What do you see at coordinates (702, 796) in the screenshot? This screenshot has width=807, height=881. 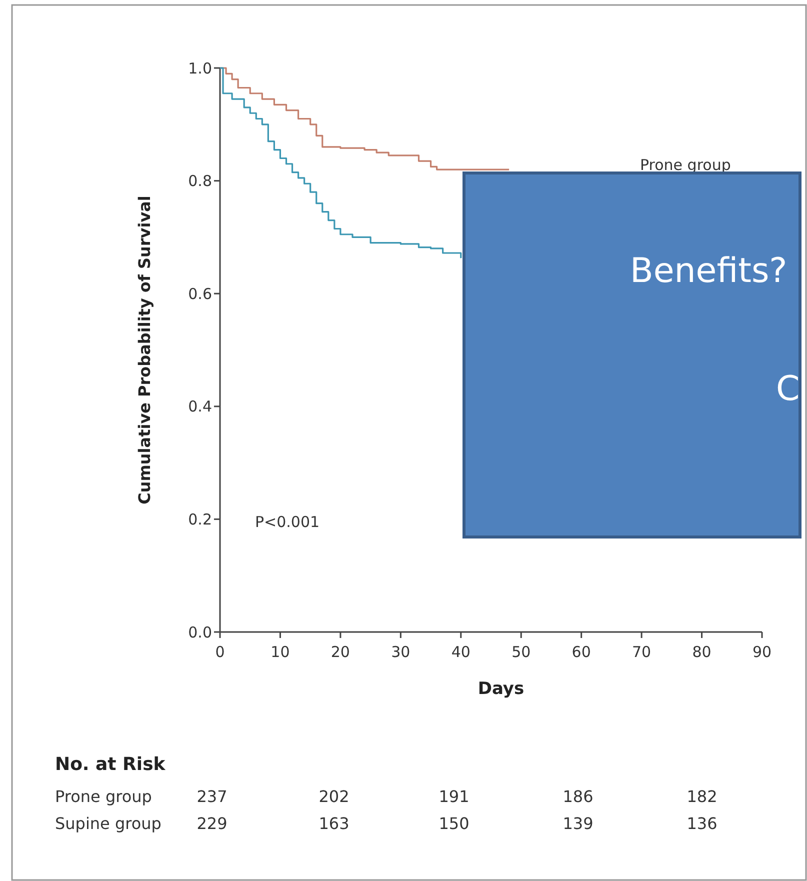 I see `text: 182` at bounding box center [702, 796].